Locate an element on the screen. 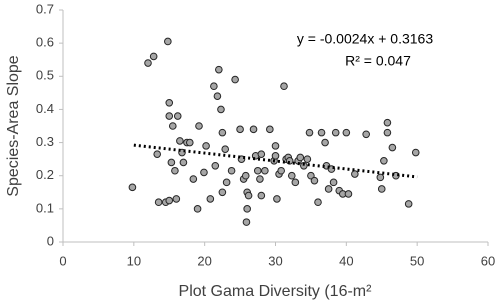 The height and width of the screenshot is (304, 500). y-tick-label: 0.1 is located at coordinates (45, 207).